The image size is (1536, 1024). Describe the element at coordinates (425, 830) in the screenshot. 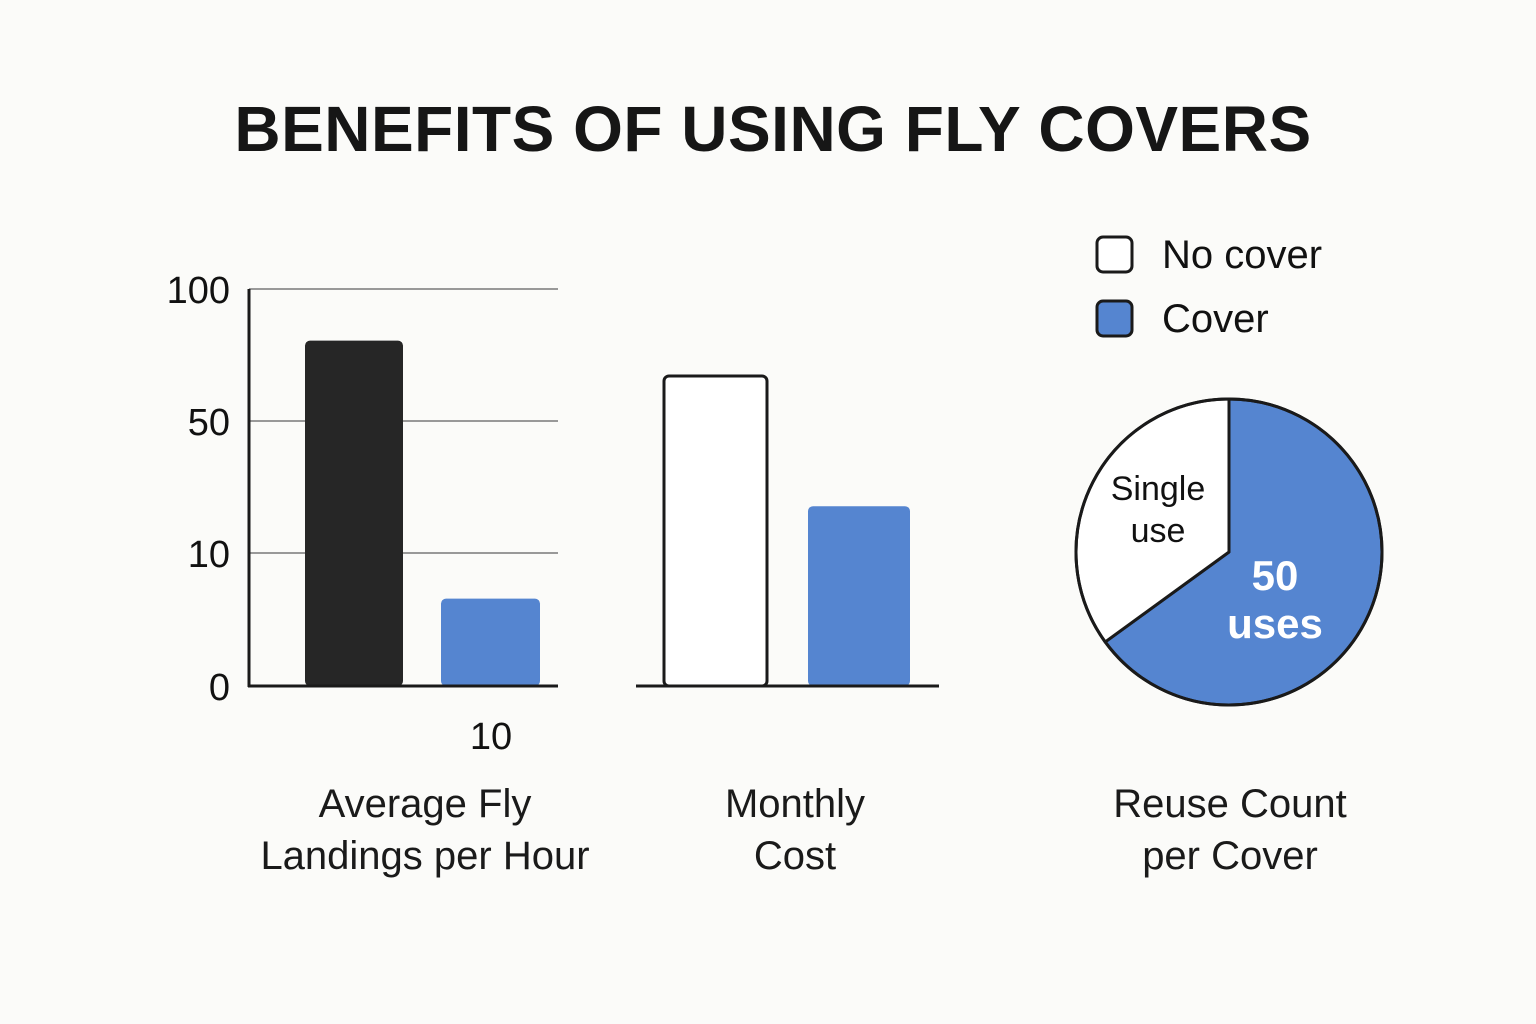

I see `landings-chart-caption: Average Fly Landings per Hour` at that location.